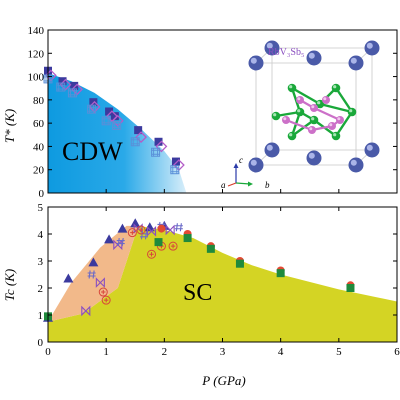 The height and width of the screenshot is (400, 400). Describe the element at coordinates (9, 285) in the screenshot. I see `bottom-y-axis-title: Tc (K)` at that location.